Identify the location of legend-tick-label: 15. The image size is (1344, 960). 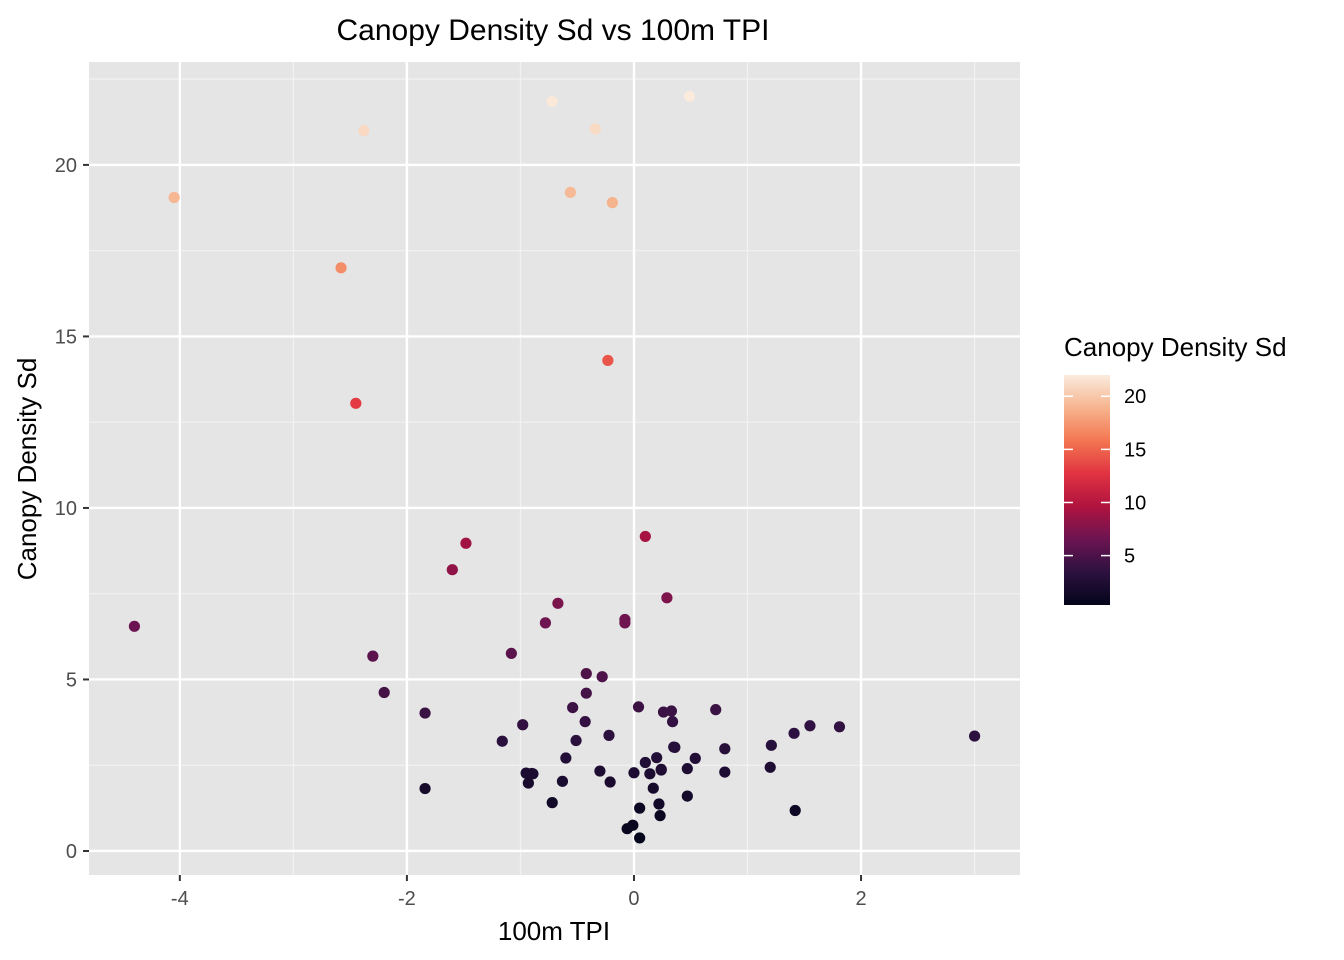
(1135, 450).